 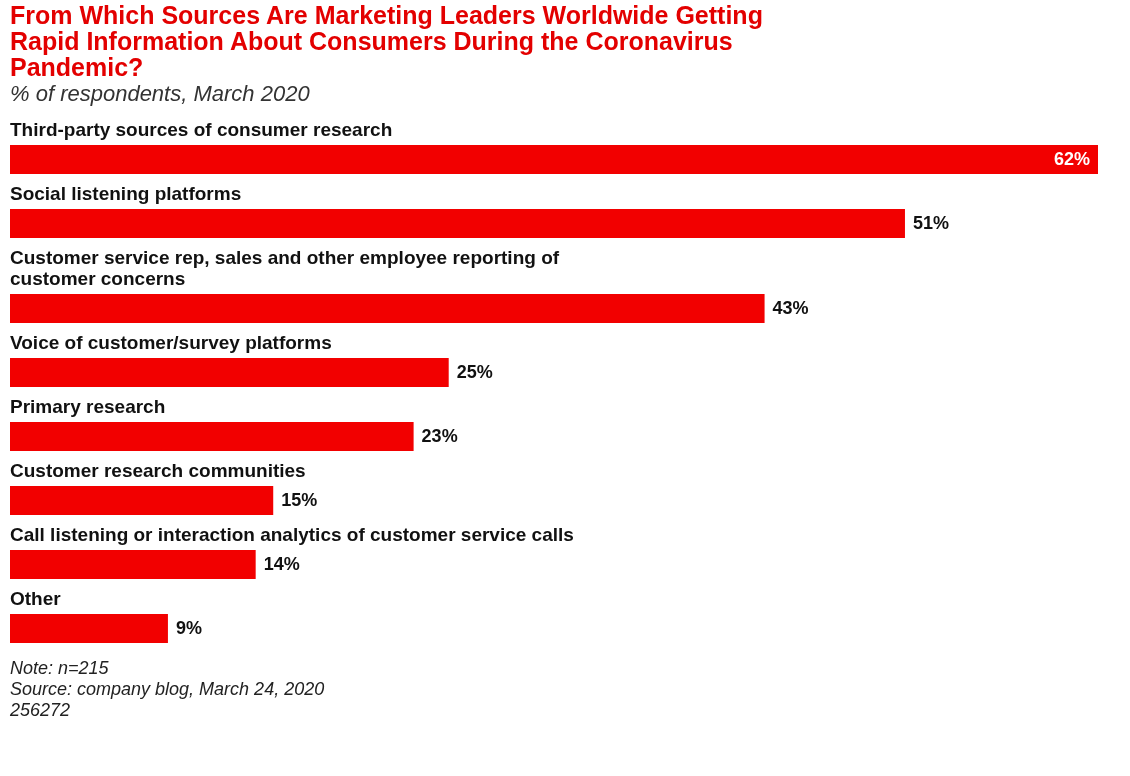 I want to click on y-tick-label: Customer service rep, sales and other employee reporting of customer concerns, so click(x=285, y=268).